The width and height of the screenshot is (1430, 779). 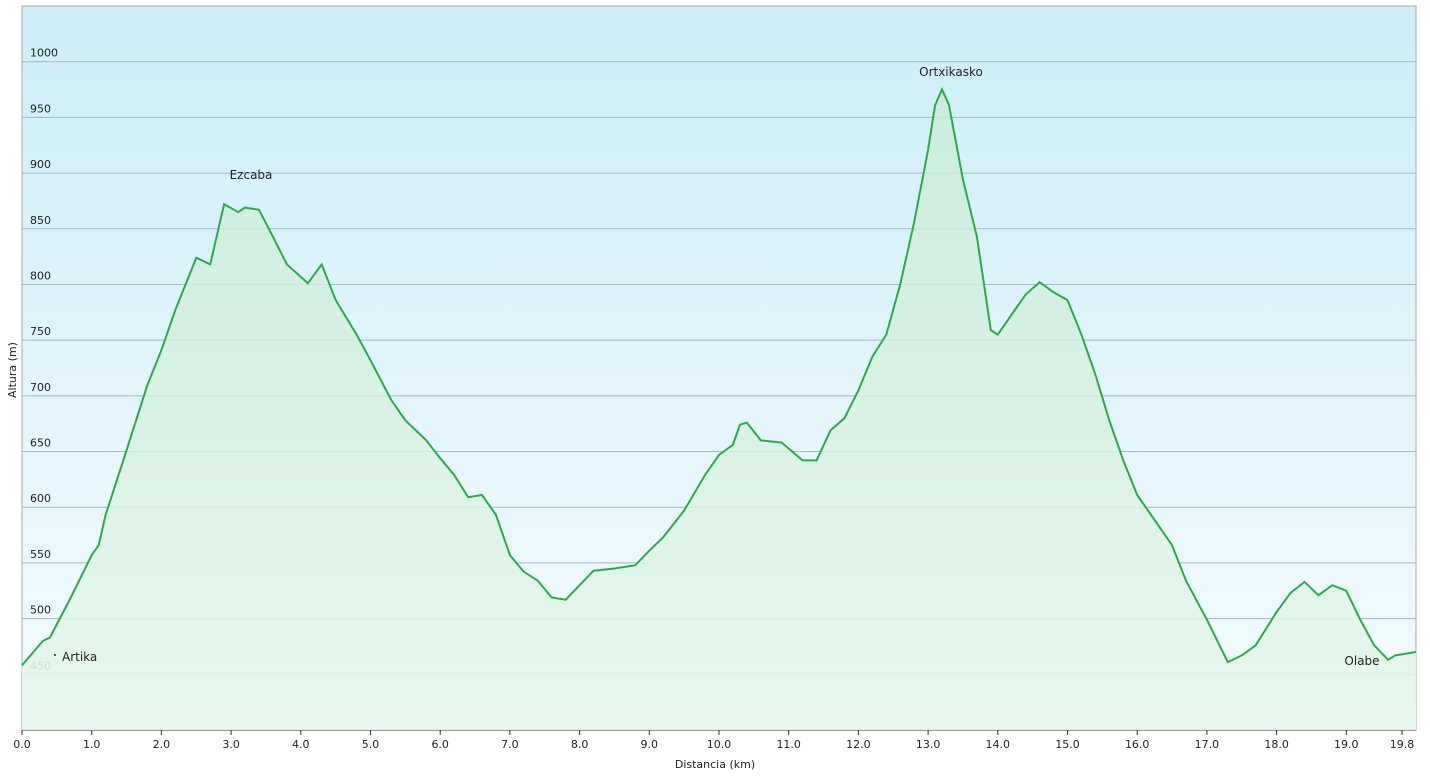 What do you see at coordinates (1276, 744) in the screenshot?
I see `x-tick-label: 18.0` at bounding box center [1276, 744].